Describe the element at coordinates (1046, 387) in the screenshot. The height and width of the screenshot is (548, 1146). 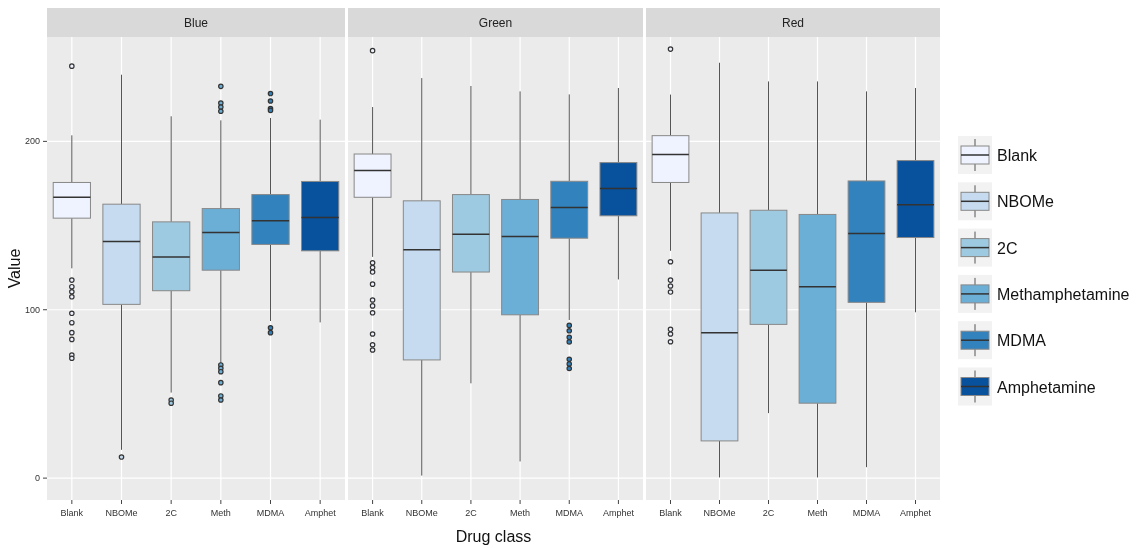
I see `legend-label: Amphetamine` at that location.